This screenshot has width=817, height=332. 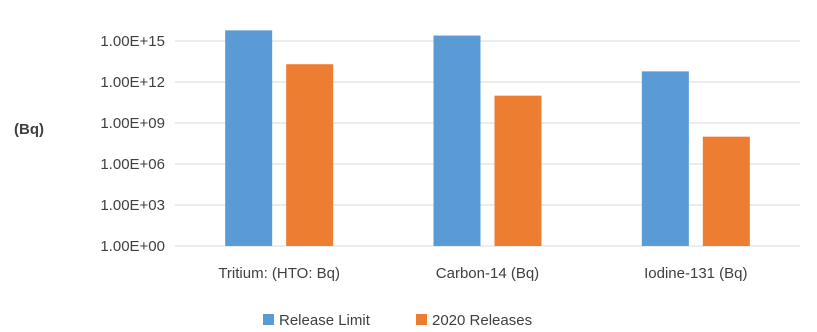 I want to click on y-tick-label: 1.00E+12, so click(x=132, y=82).